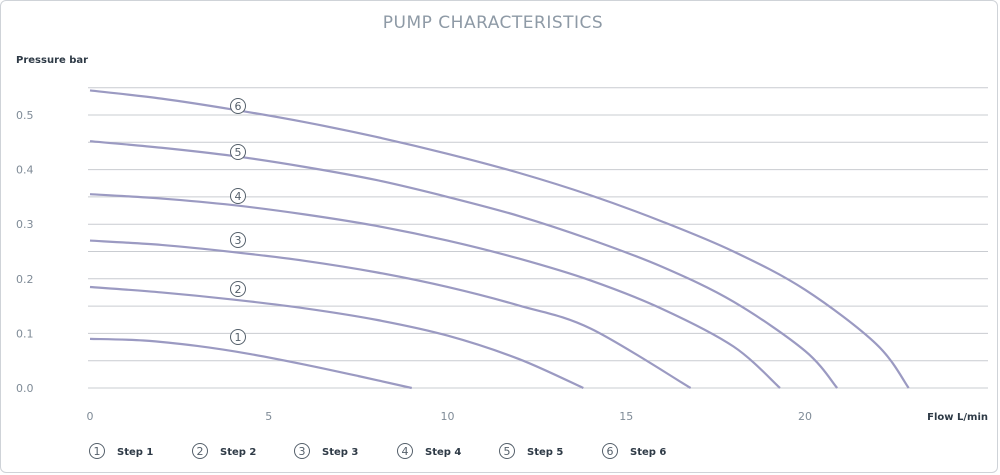 The height and width of the screenshot is (475, 1000). What do you see at coordinates (405, 451) in the screenshot?
I see `legend-marker: 4` at bounding box center [405, 451].